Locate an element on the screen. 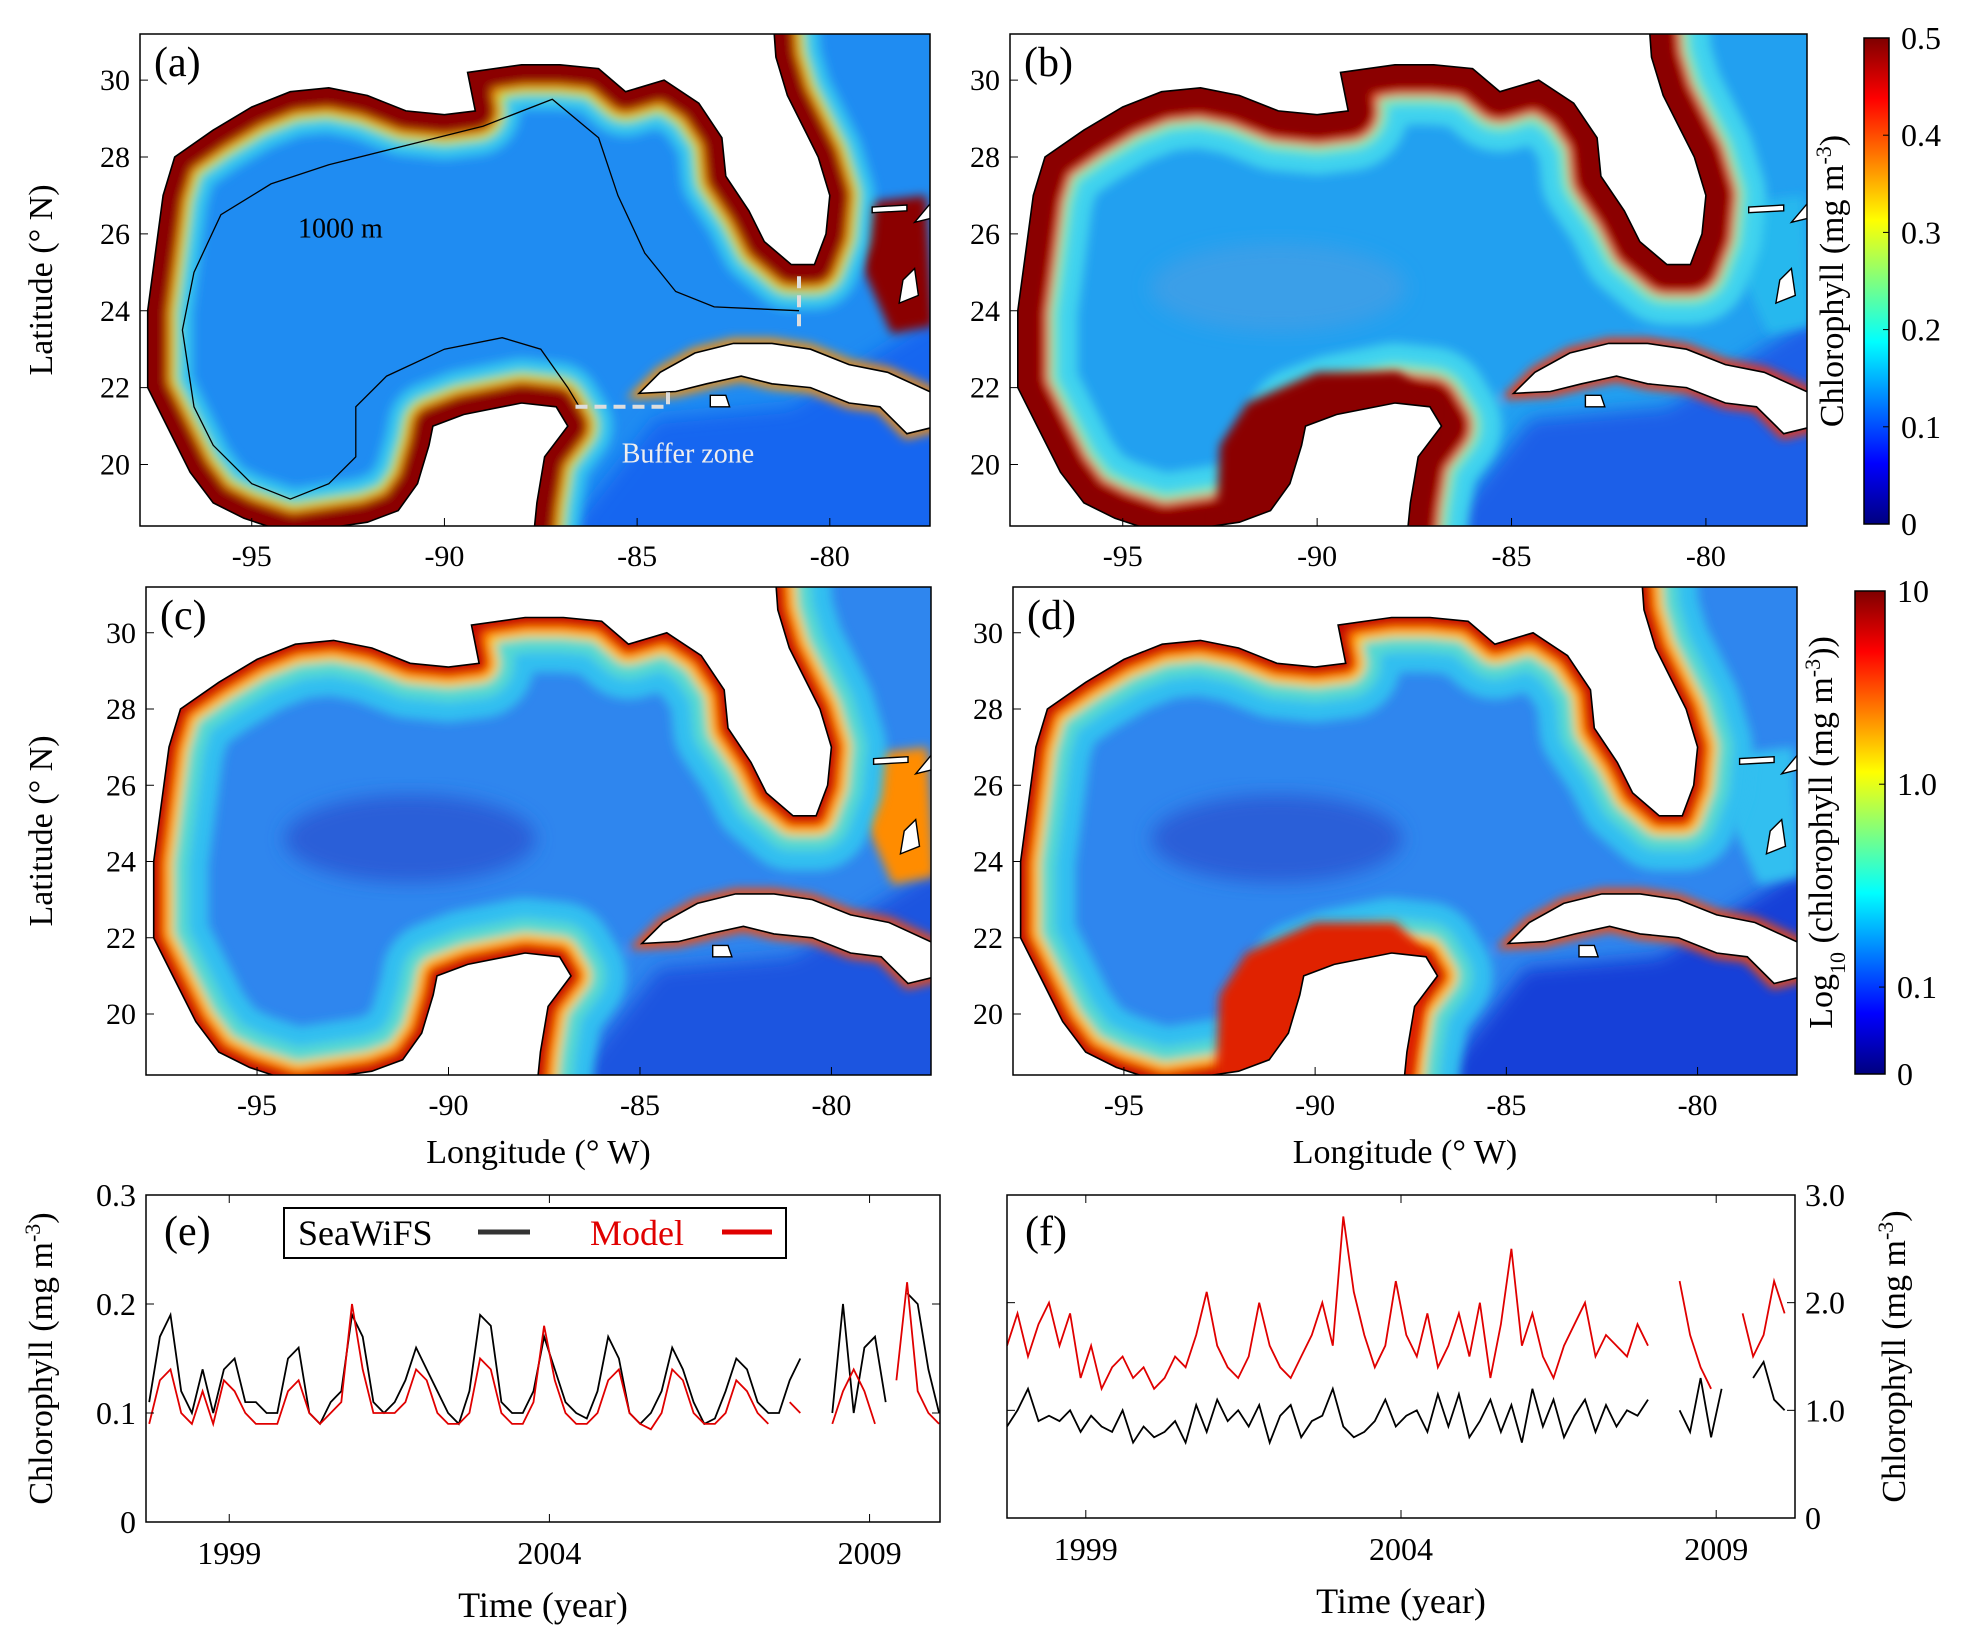 Image resolution: width=1969 pixels, height=1649 pixels. buffer-zone-label: Buffer zone is located at coordinates (688, 454).